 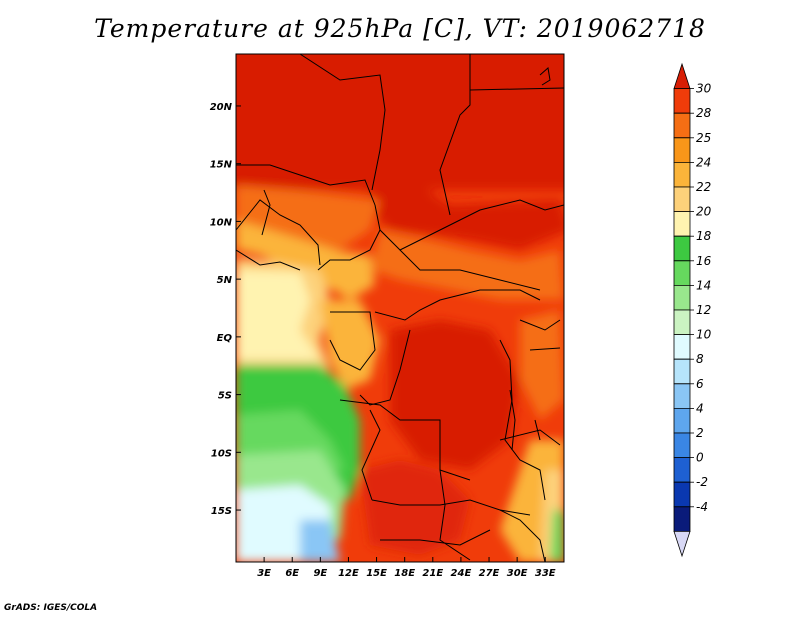 What do you see at coordinates (221, 453) in the screenshot?
I see `y-tick-label: 10S` at bounding box center [221, 453].